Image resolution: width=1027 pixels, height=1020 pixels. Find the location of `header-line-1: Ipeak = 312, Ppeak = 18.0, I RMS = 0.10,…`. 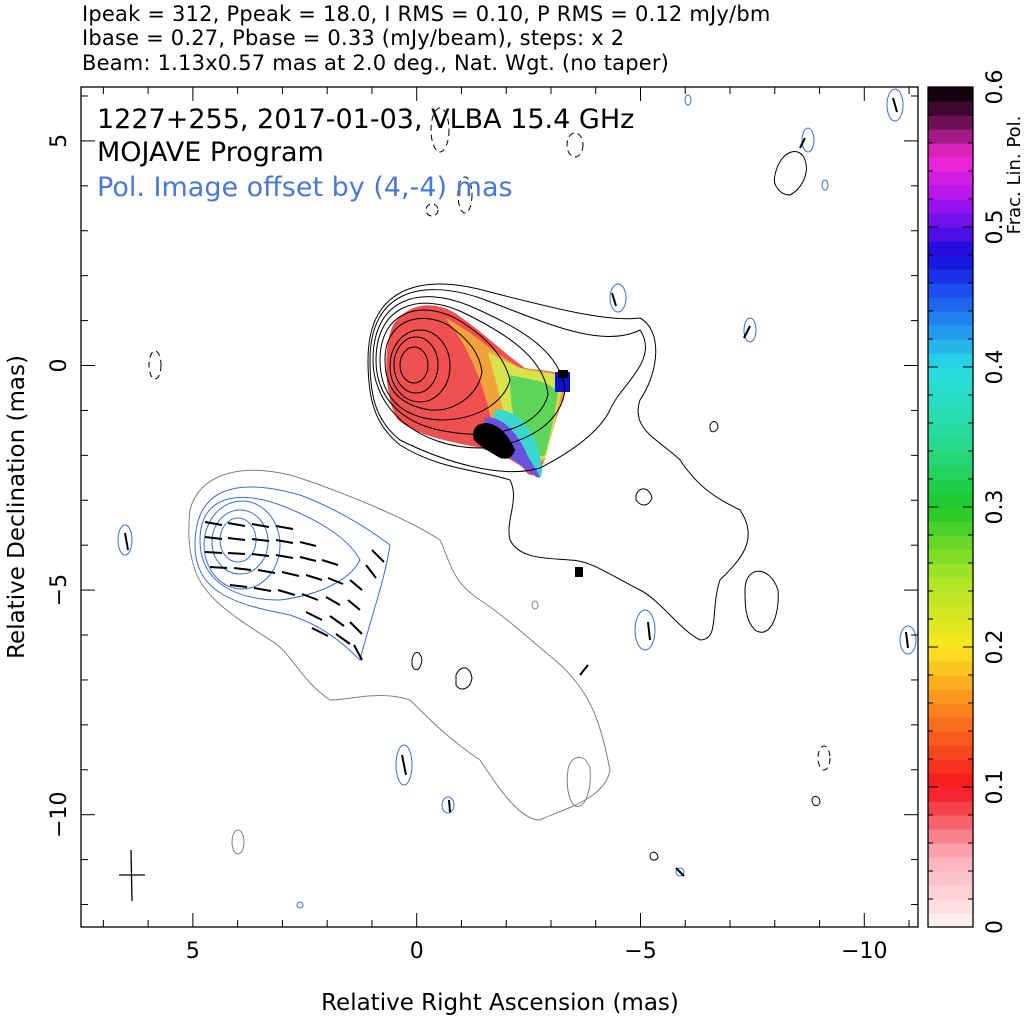

header-line-1: Ipeak = 312, Ppeak = 18.0, I RMS = 0.10,… is located at coordinates (426, 14).